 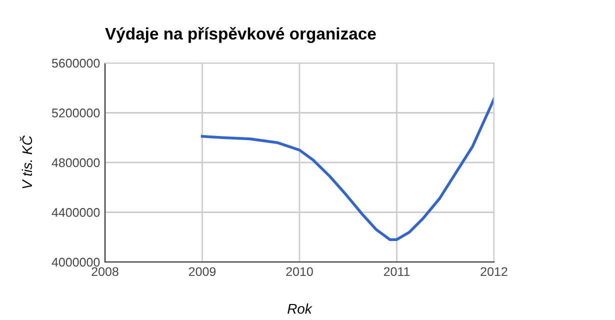 What do you see at coordinates (76, 63) in the screenshot?
I see `y-tick-label: 5600000` at bounding box center [76, 63].